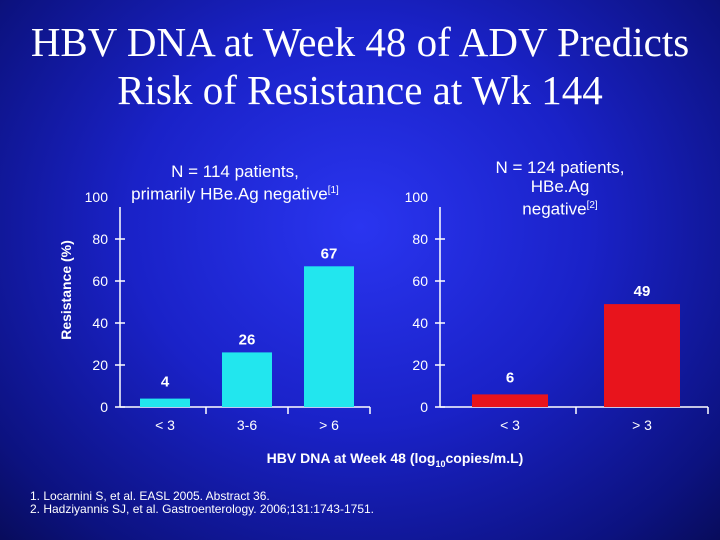 This screenshot has height=540, width=720. Describe the element at coordinates (554, 209) in the screenshot. I see `right-chart-subtitle-line-3: negative` at that location.